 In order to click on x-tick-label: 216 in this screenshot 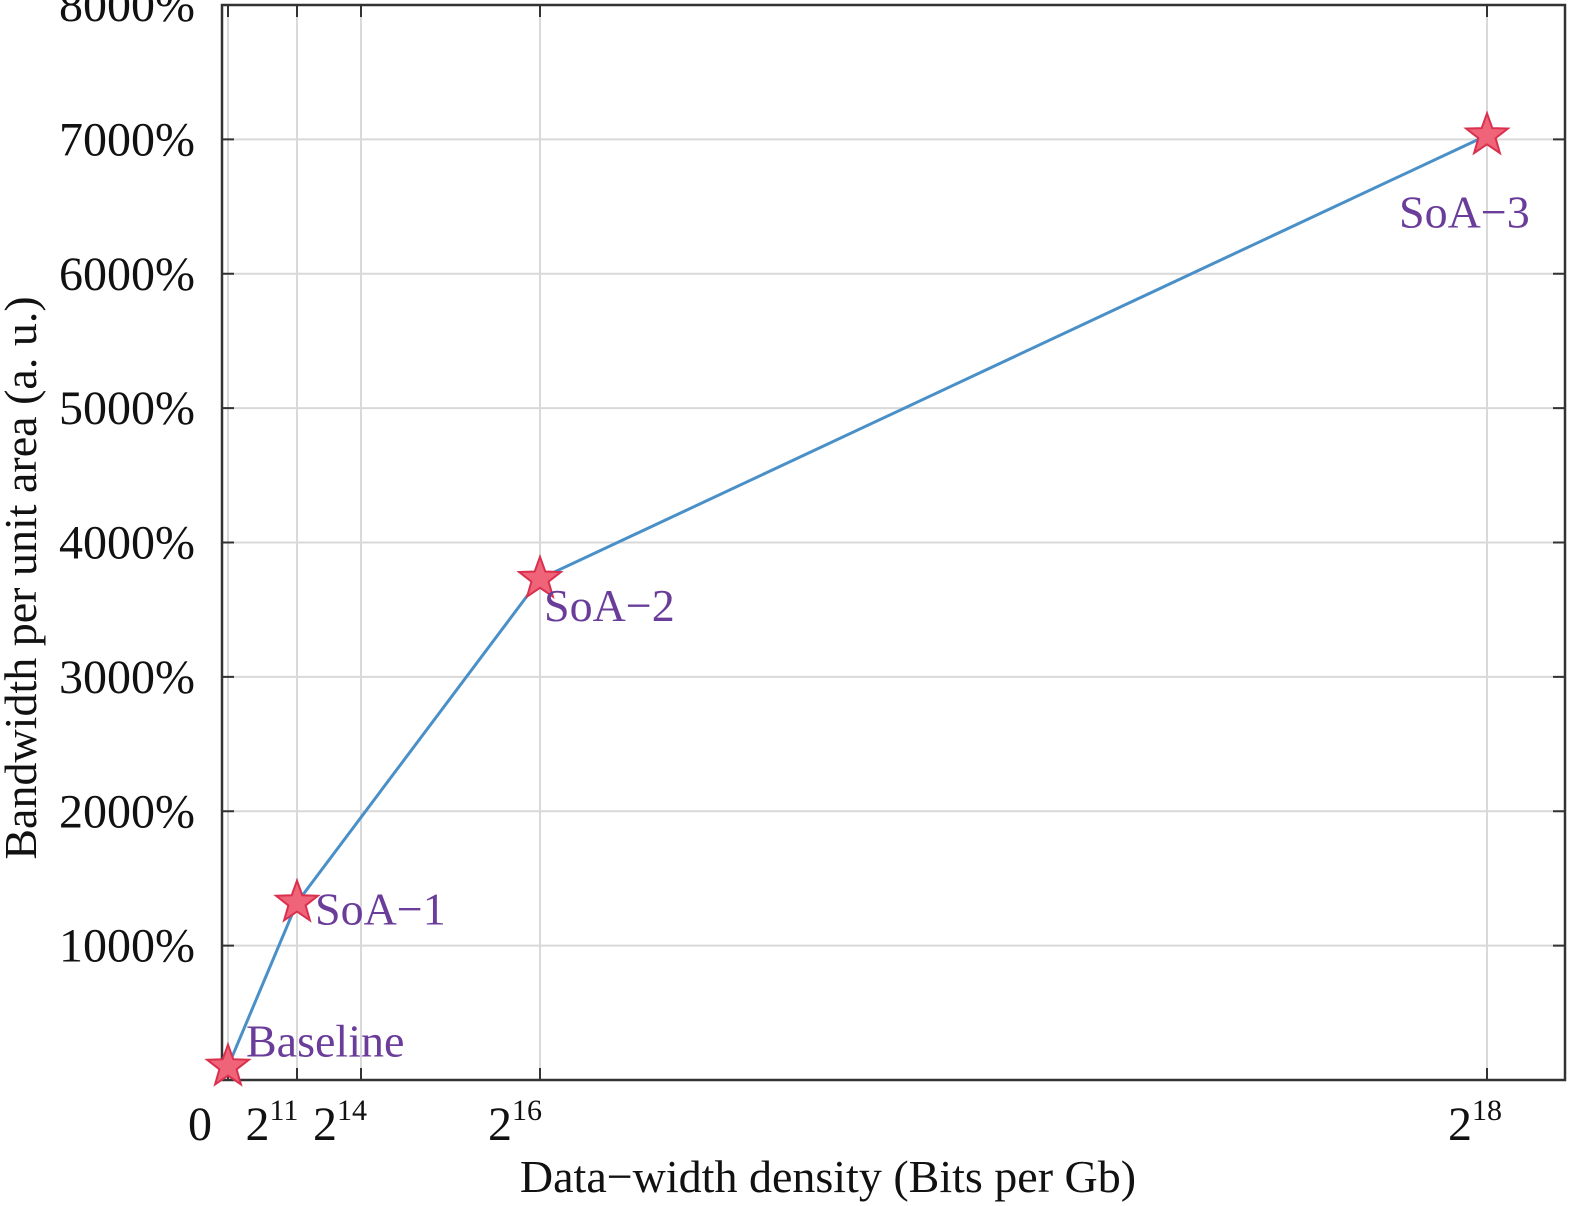, I will do `click(515, 1122)`.